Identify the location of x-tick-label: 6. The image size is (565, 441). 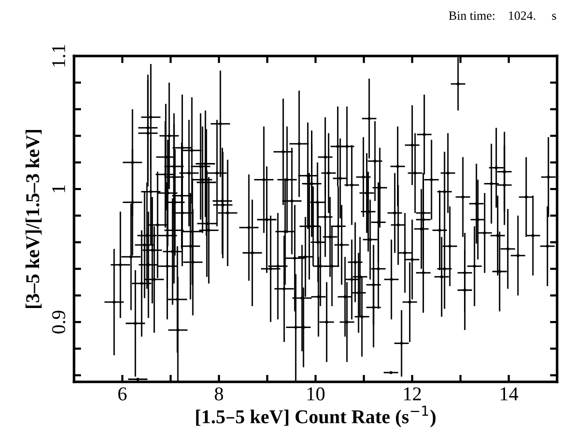
(122, 393).